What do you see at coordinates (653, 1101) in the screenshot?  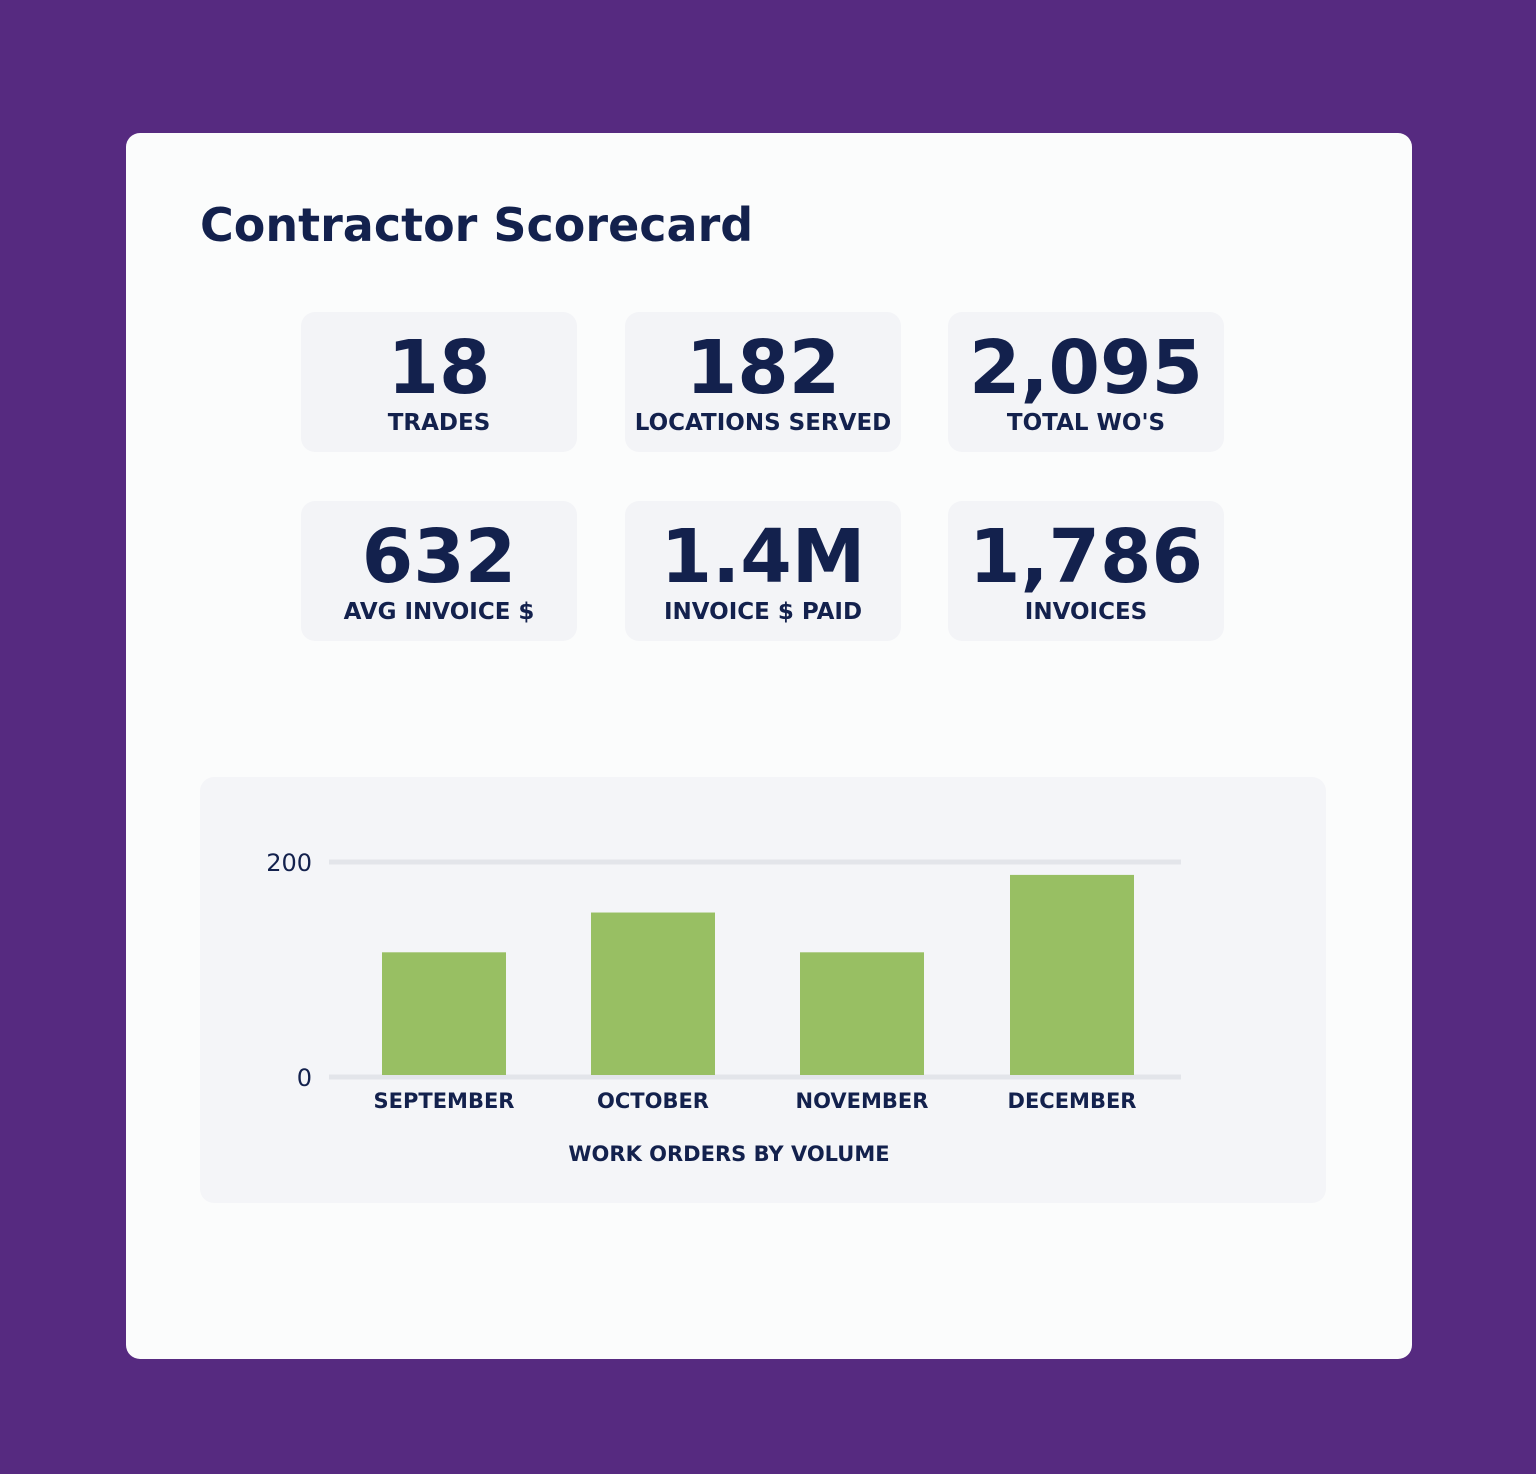 I see `x-tick-label: OCTOBER` at bounding box center [653, 1101].